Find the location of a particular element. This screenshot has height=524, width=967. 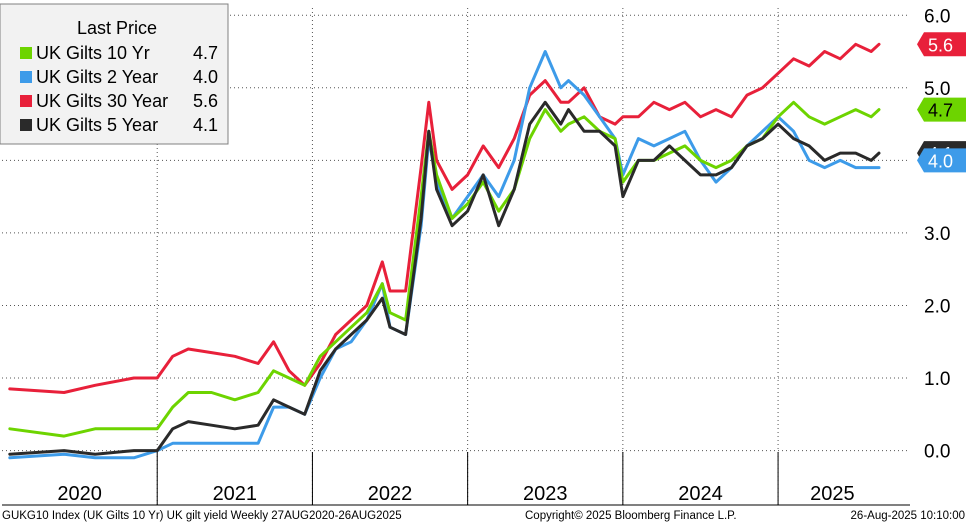

legend-title: Last Price is located at coordinates (117, 28).